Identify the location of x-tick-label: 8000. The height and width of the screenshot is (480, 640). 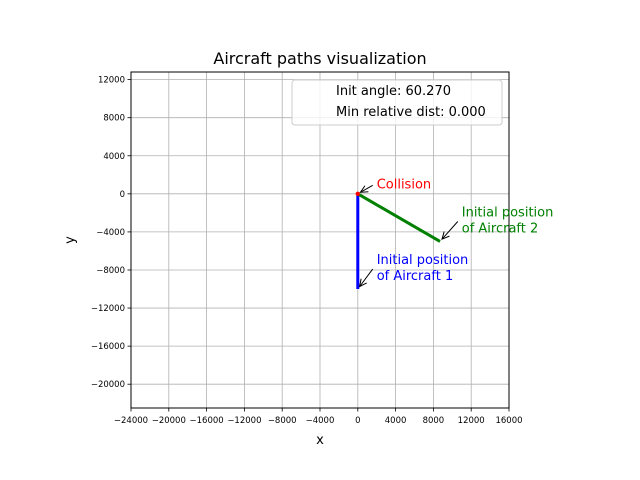
(434, 421).